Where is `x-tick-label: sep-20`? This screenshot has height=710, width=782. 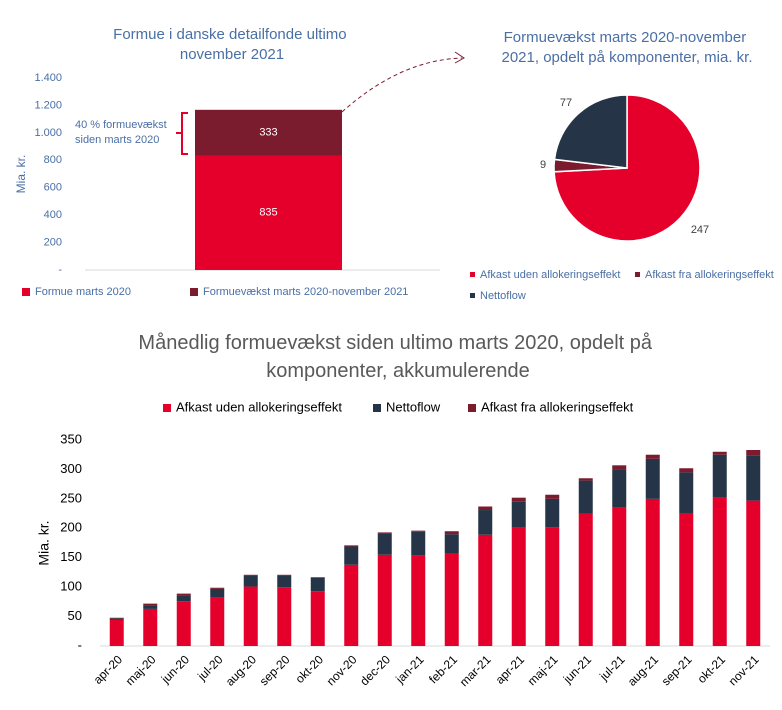
x-tick-label: sep-20 is located at coordinates (275, 670).